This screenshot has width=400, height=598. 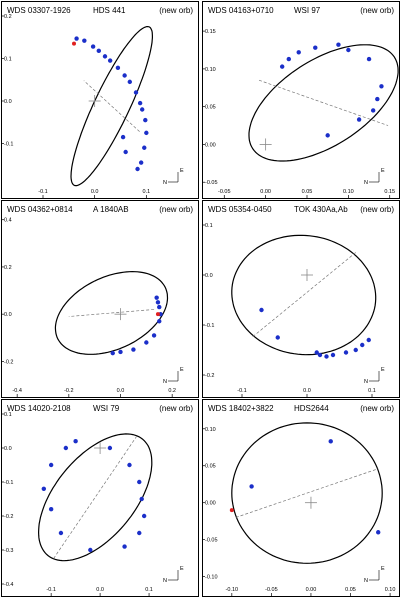 I want to click on discoverer-label: TOK 430Aa,Ab, so click(x=321, y=209).